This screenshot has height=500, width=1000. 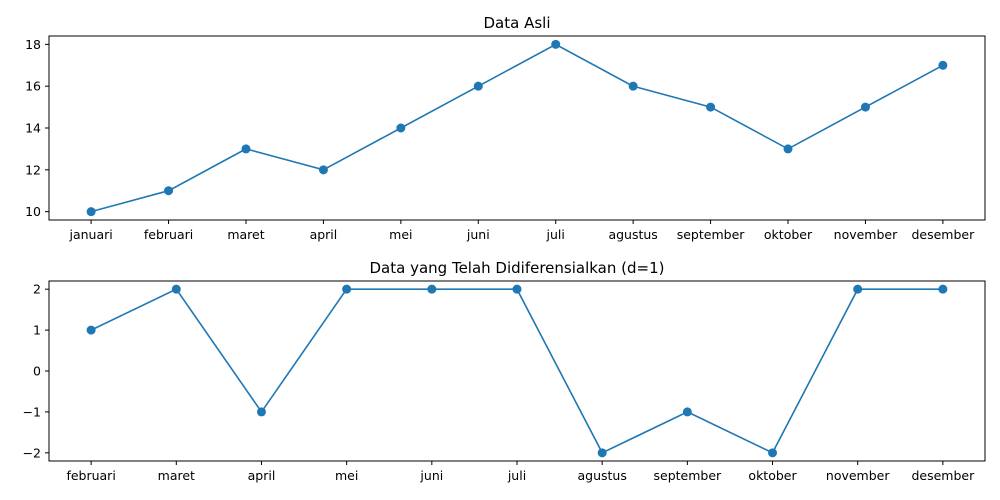 What do you see at coordinates (37, 289) in the screenshot?
I see `y-tick-label: 2` at bounding box center [37, 289].